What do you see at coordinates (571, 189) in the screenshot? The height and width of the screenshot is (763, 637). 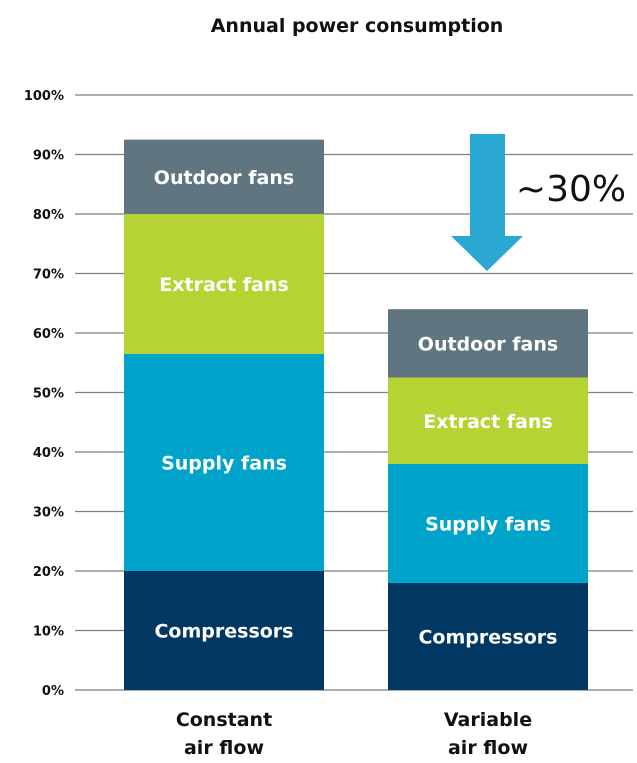 I see `reduction-annotation: ~30%` at bounding box center [571, 189].